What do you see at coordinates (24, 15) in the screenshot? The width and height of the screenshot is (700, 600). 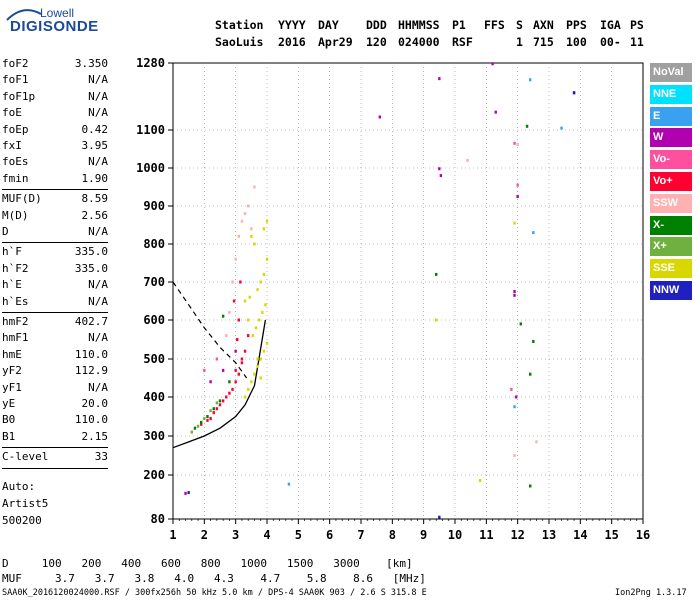 I see `logo-arc-icon` at bounding box center [24, 15].